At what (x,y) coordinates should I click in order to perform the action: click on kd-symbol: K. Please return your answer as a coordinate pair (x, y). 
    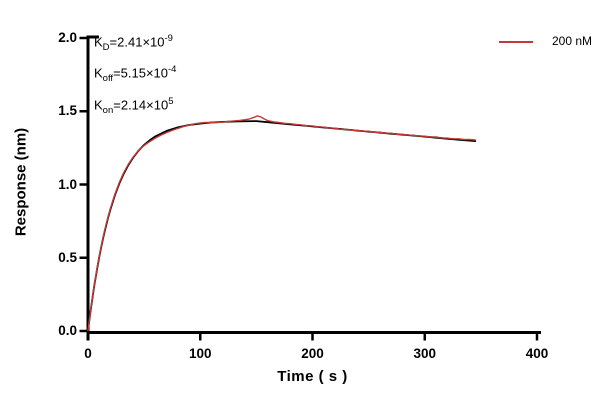
    Looking at the image, I should click on (98, 42).